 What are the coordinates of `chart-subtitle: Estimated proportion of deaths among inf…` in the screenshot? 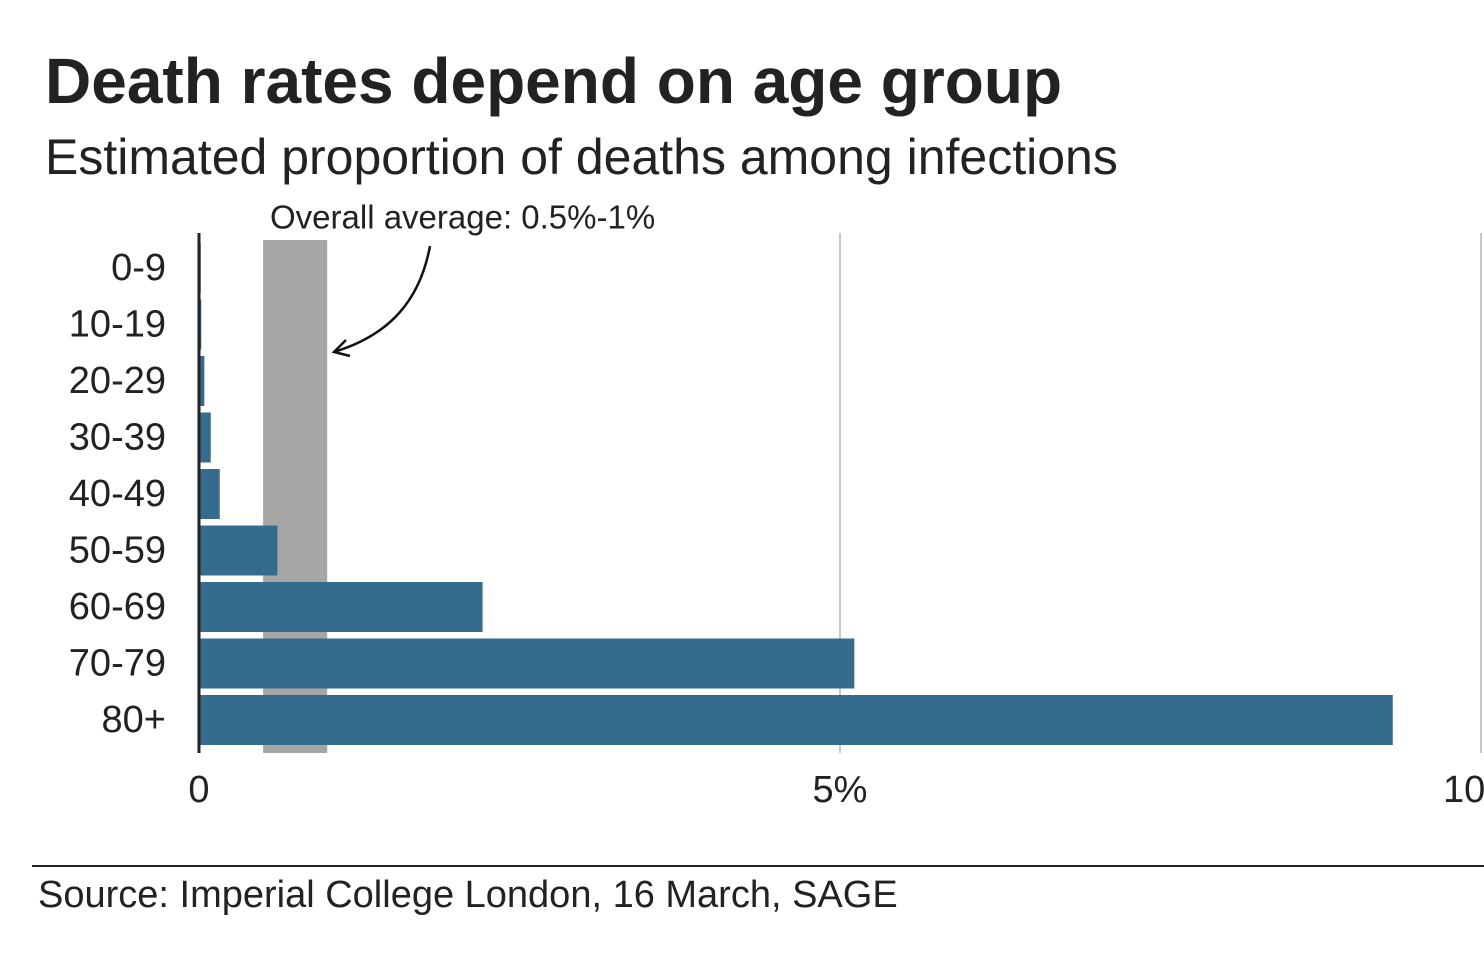 It's located at (581, 157).